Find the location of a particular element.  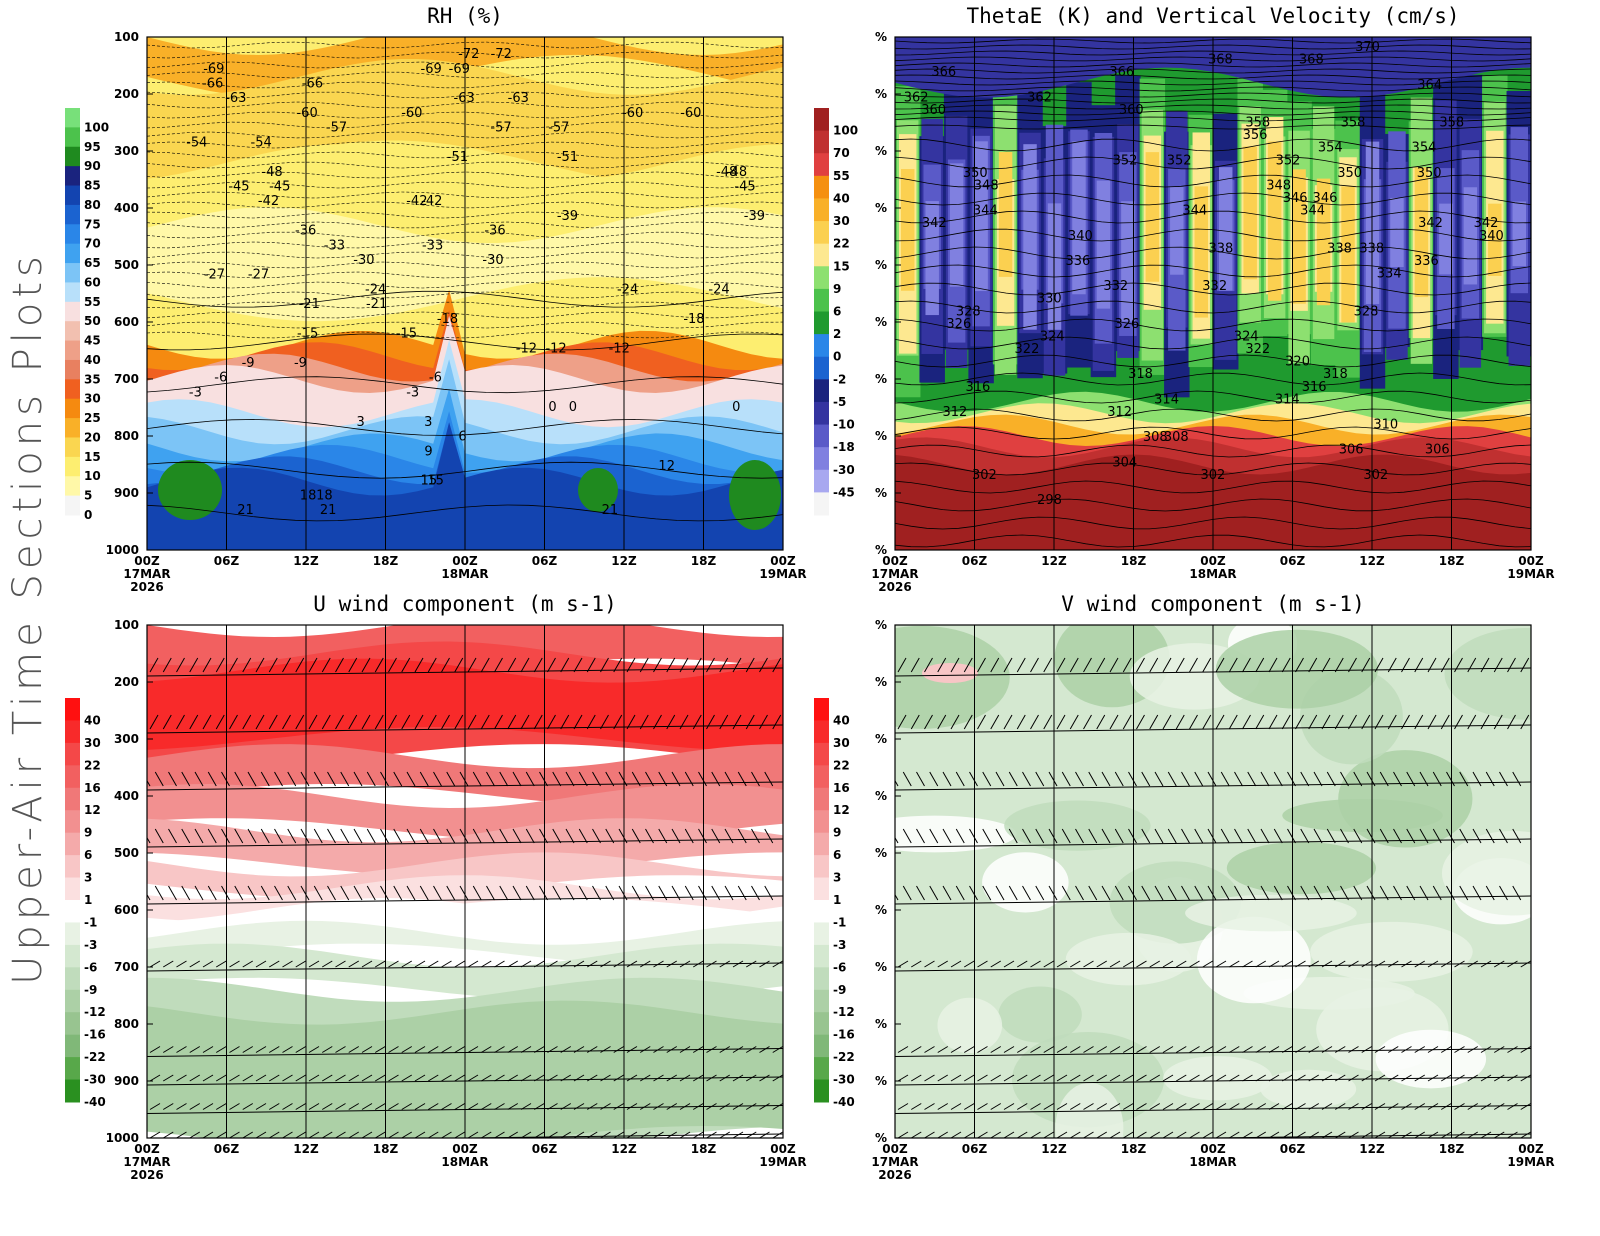

contour-label: 332 is located at coordinates (1214, 286).